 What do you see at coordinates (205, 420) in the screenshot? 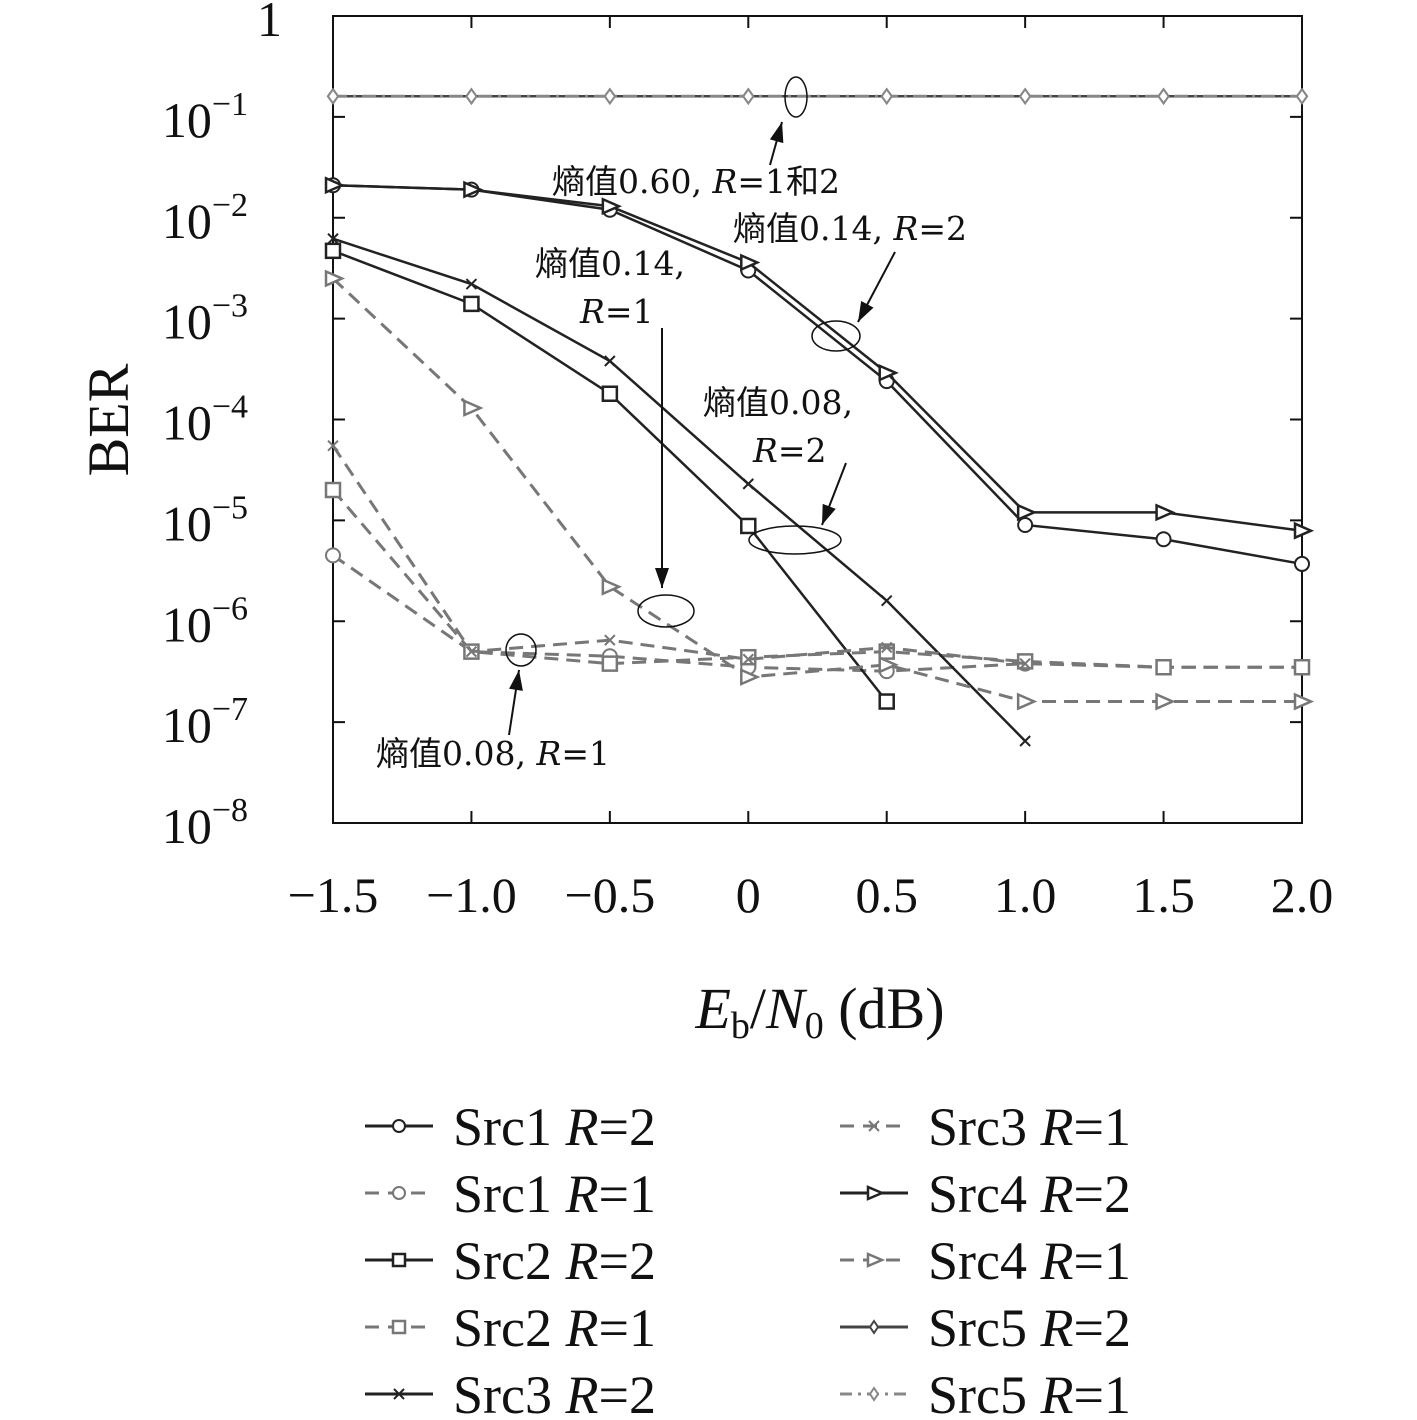
I see `y-tick-label: 10⁻⁴` at bounding box center [205, 420].